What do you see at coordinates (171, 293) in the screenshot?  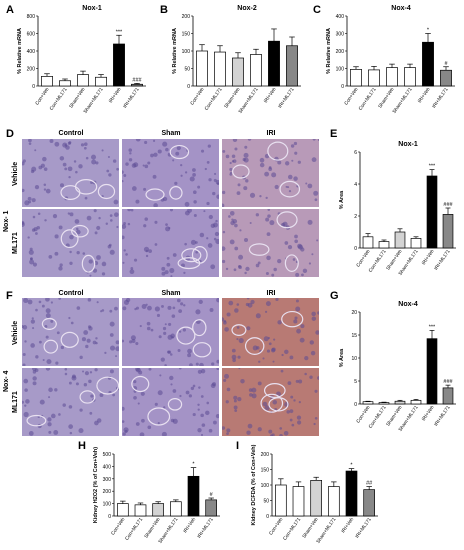 I see `f-col-sham: Sham` at bounding box center [171, 293].